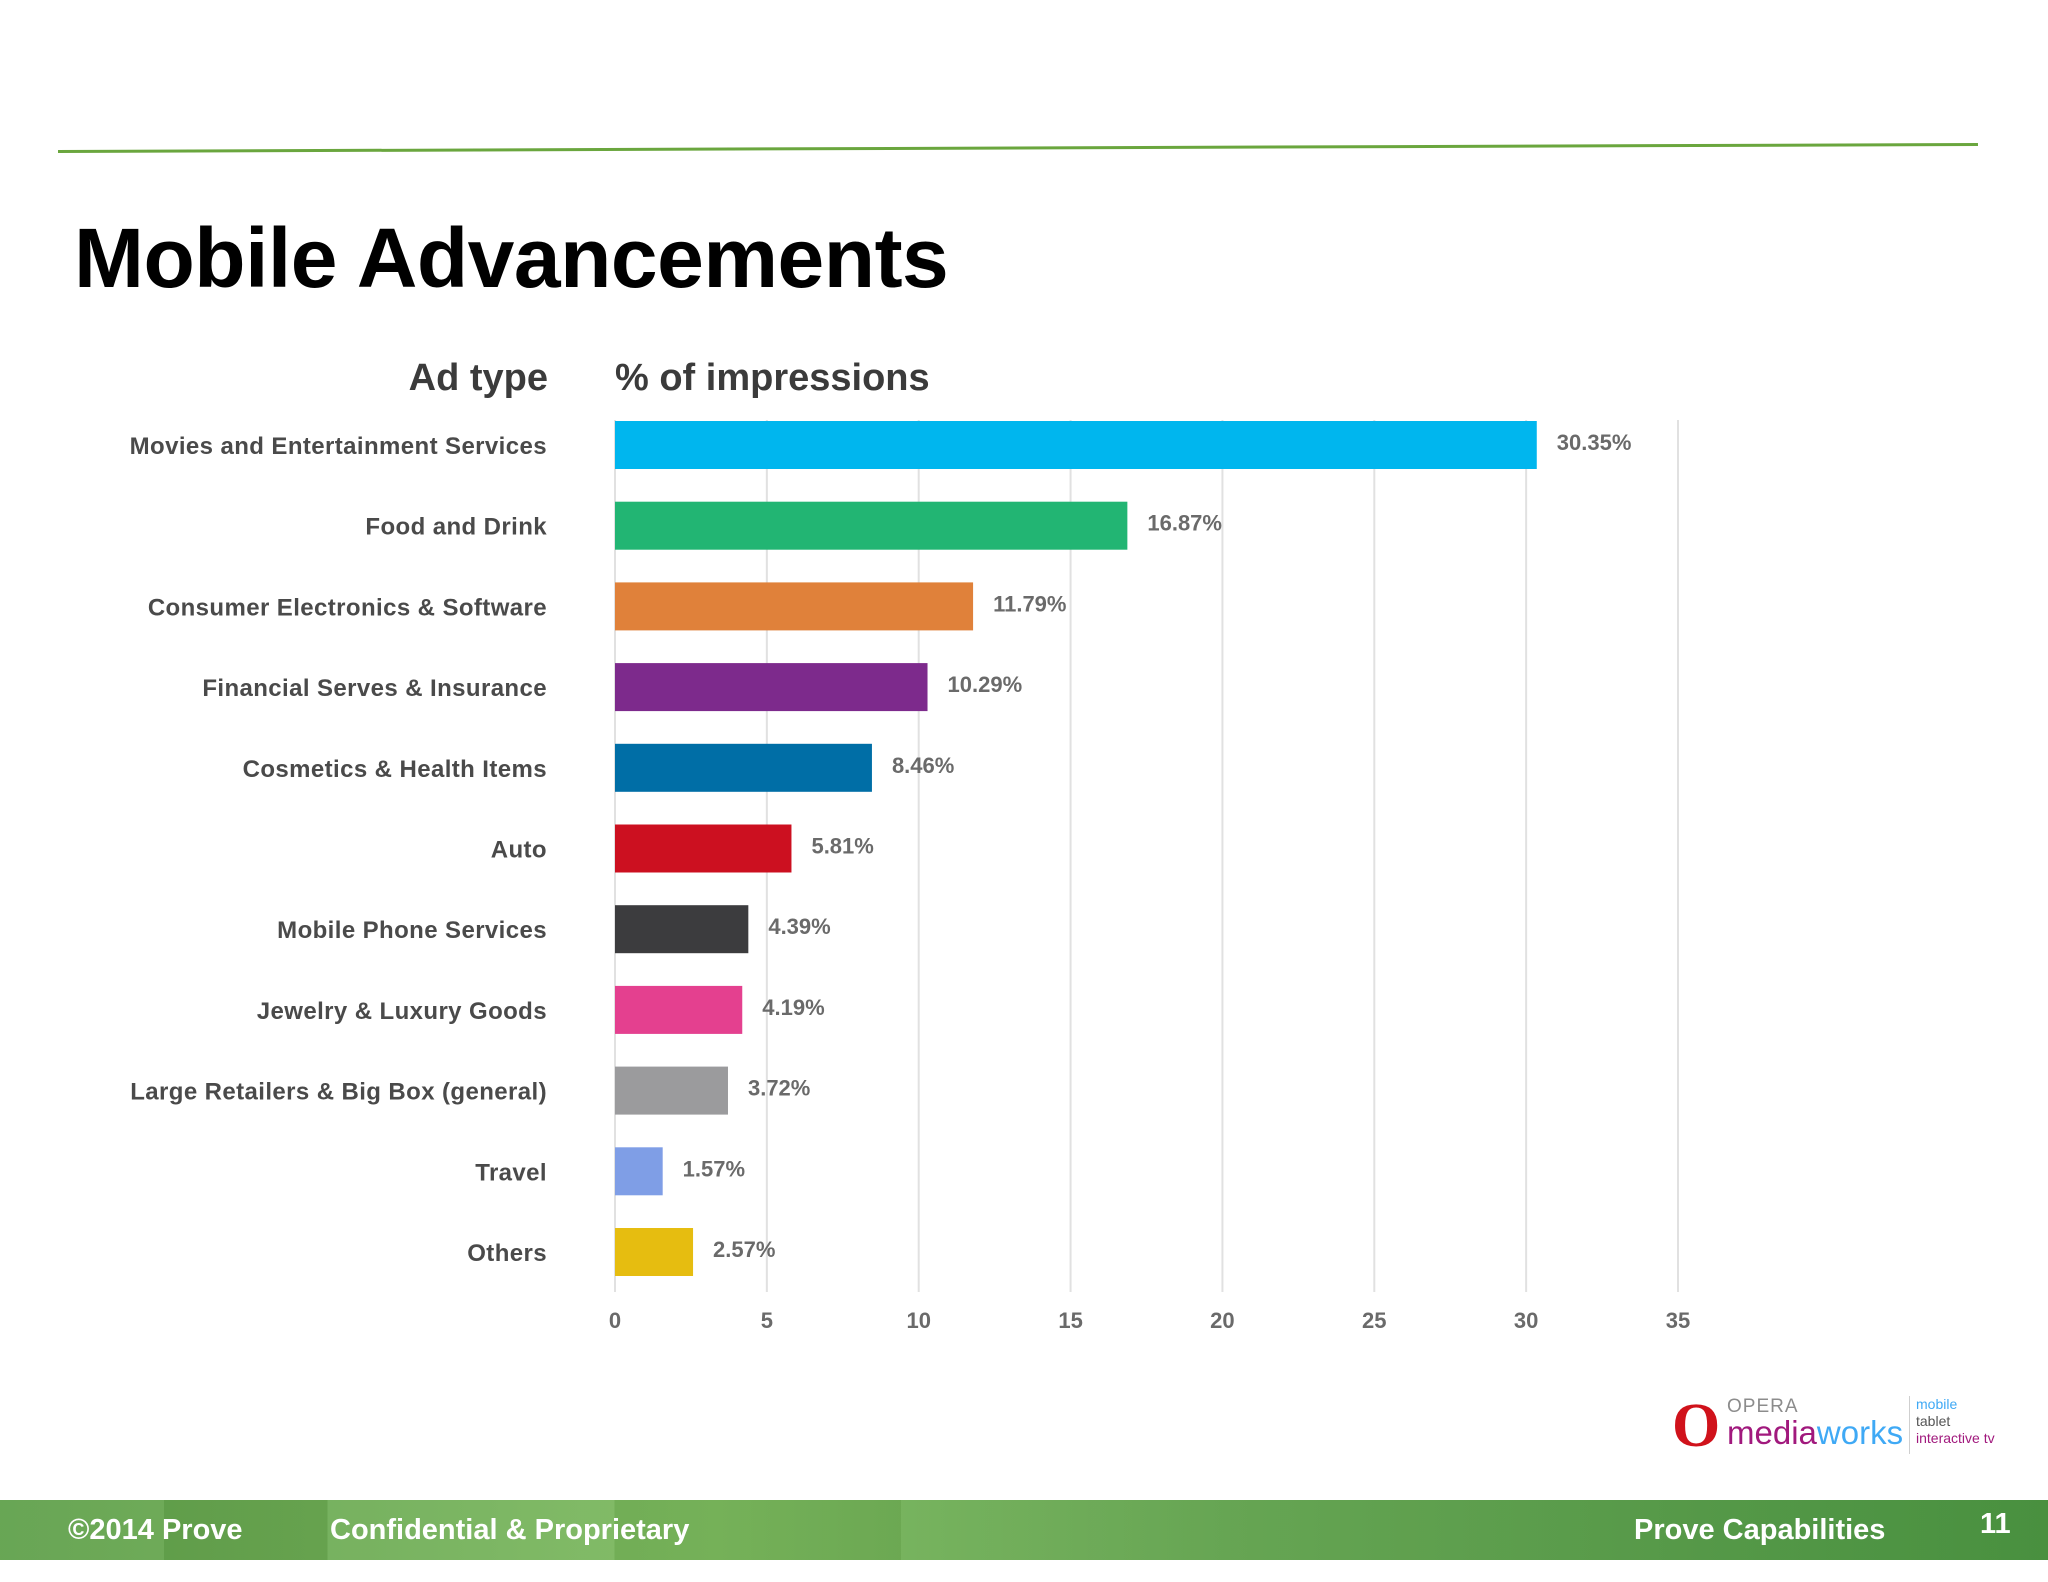  What do you see at coordinates (402, 1011) in the screenshot?
I see `category-label: Jewelry & Luxury Goods` at bounding box center [402, 1011].